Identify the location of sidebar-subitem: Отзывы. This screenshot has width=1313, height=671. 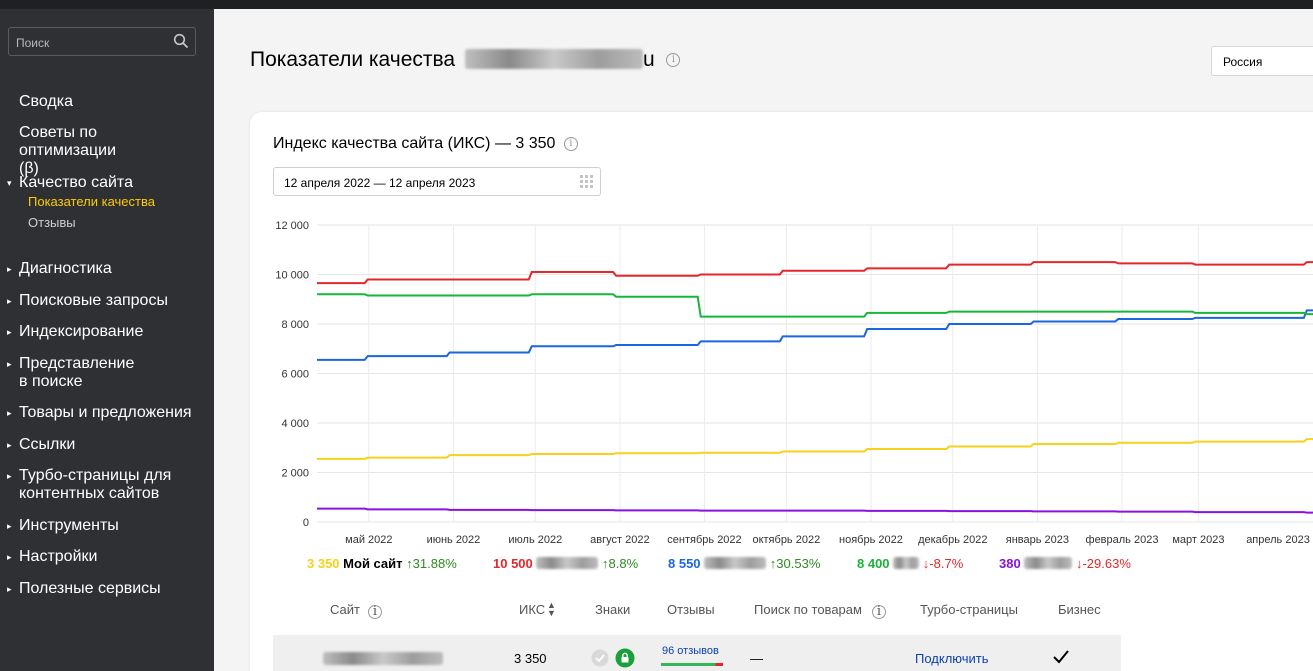
(52, 222).